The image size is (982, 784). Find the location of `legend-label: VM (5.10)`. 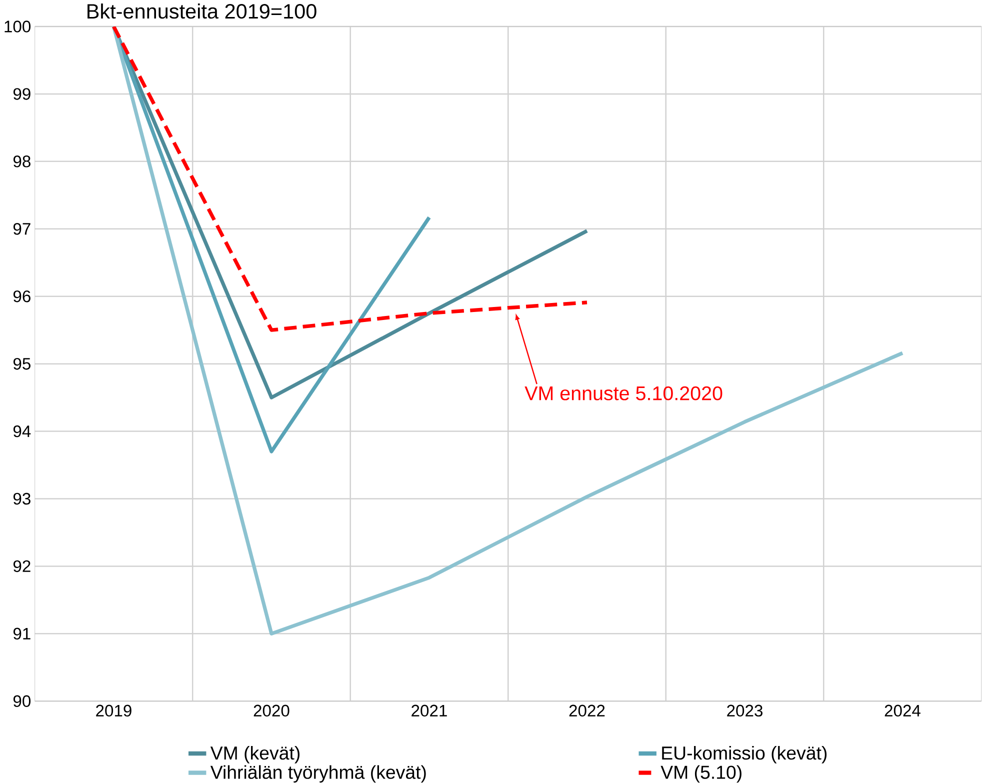

legend-label: VM (5.10) is located at coordinates (701, 773).